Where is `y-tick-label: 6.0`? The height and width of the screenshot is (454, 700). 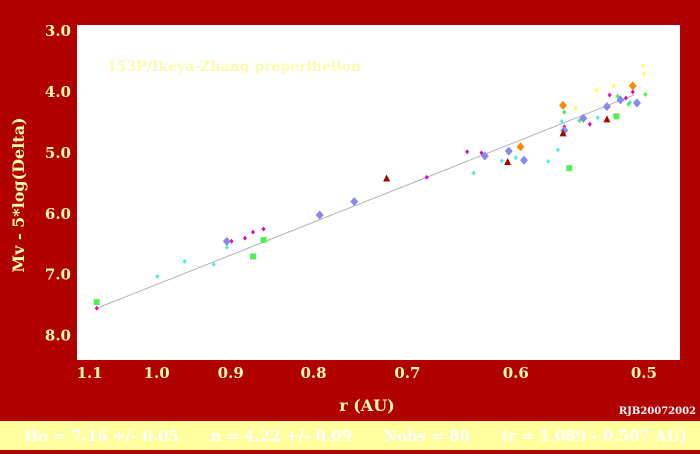 y-tick-label: 6.0 is located at coordinates (58, 214).